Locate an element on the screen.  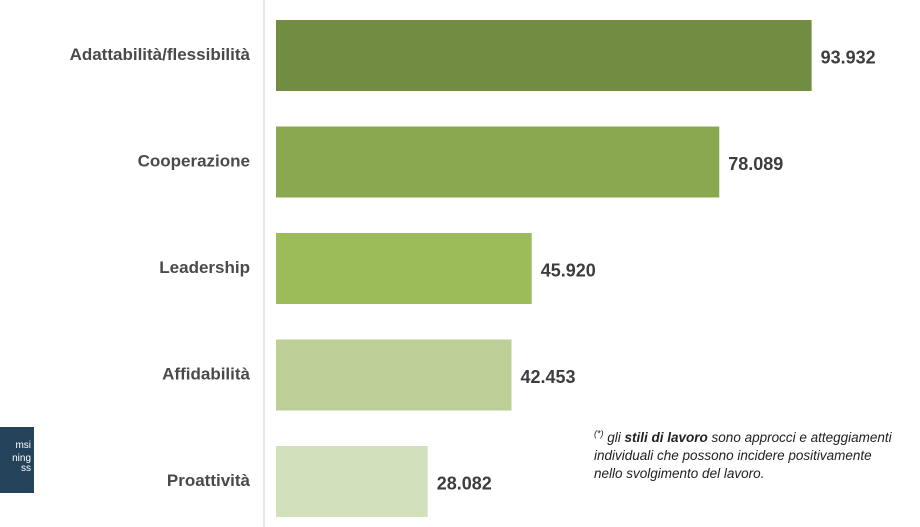
category-label-2: Cooperazione is located at coordinates (194, 160).